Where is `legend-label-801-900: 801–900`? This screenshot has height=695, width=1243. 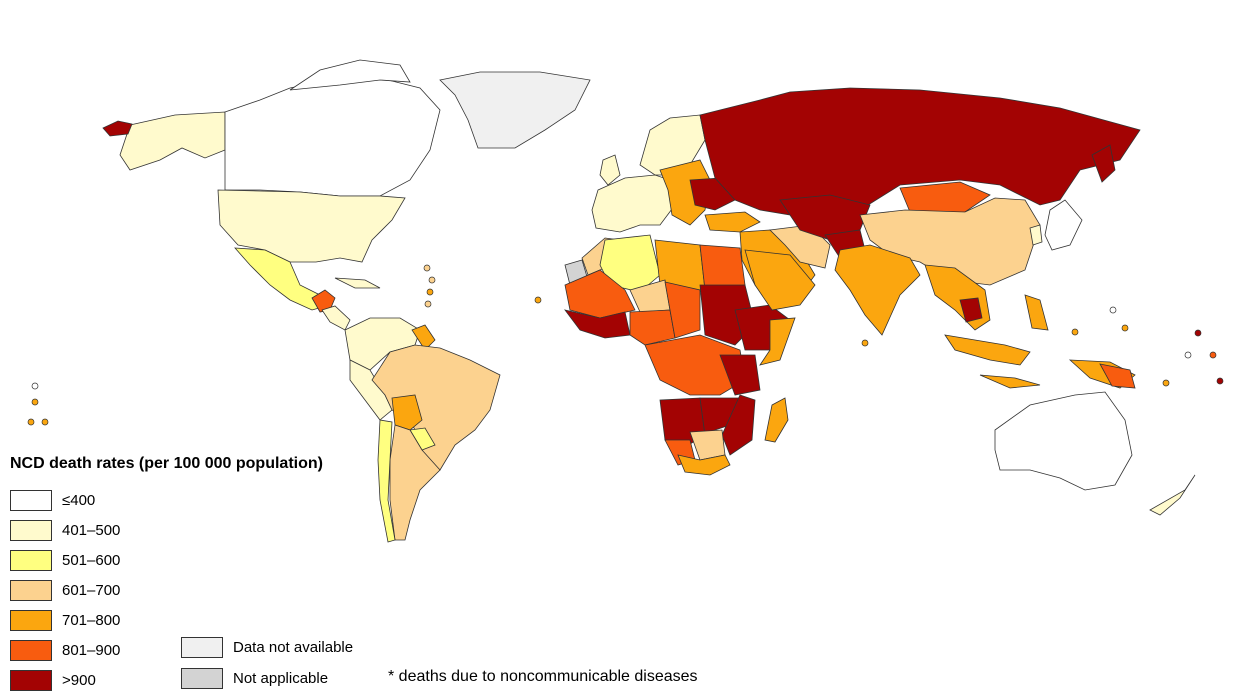
legend-label-801-900: 801–900 is located at coordinates (91, 650).